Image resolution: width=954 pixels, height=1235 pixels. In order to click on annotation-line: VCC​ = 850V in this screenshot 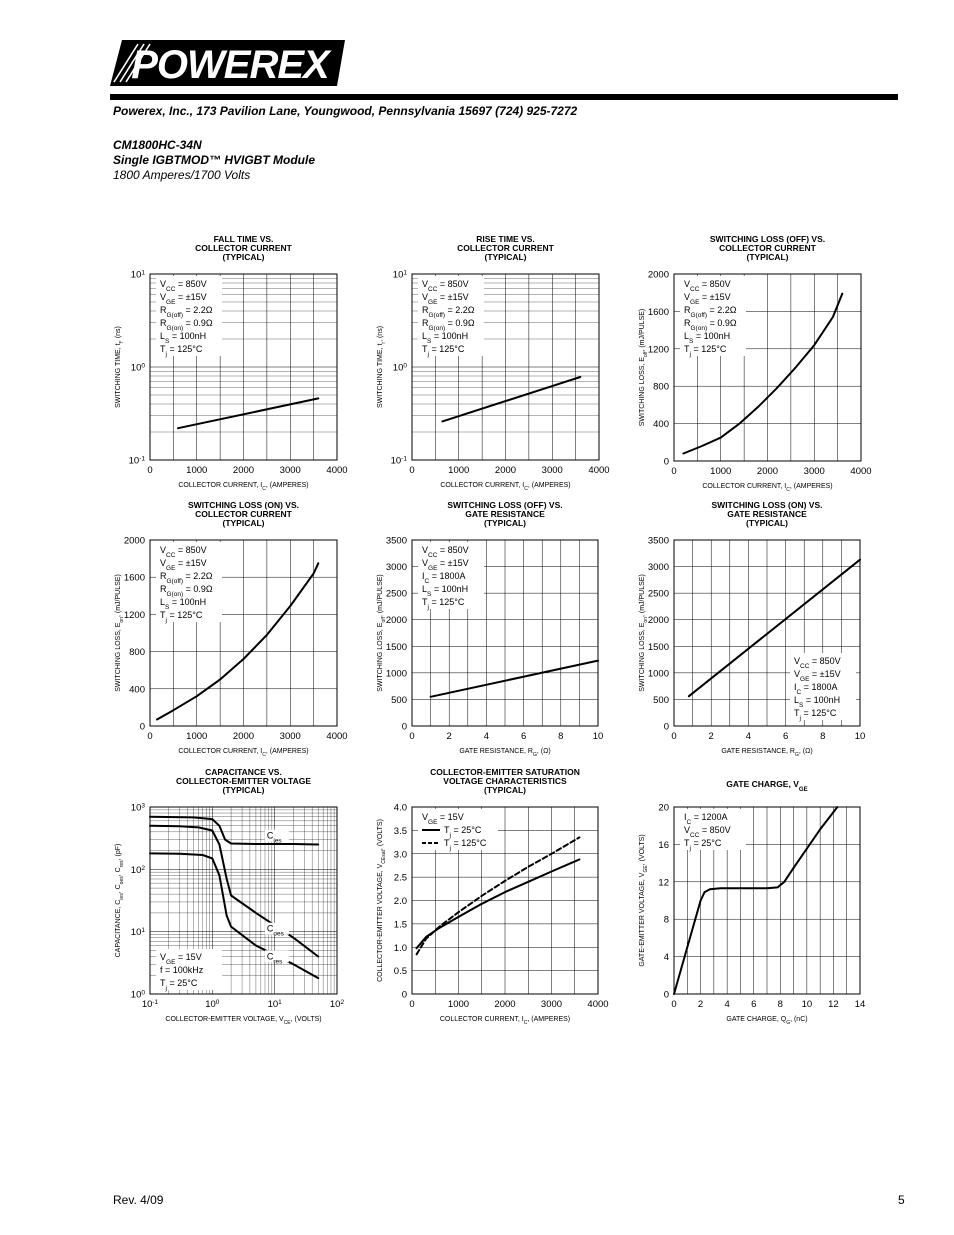, I will do `click(183, 552)`.